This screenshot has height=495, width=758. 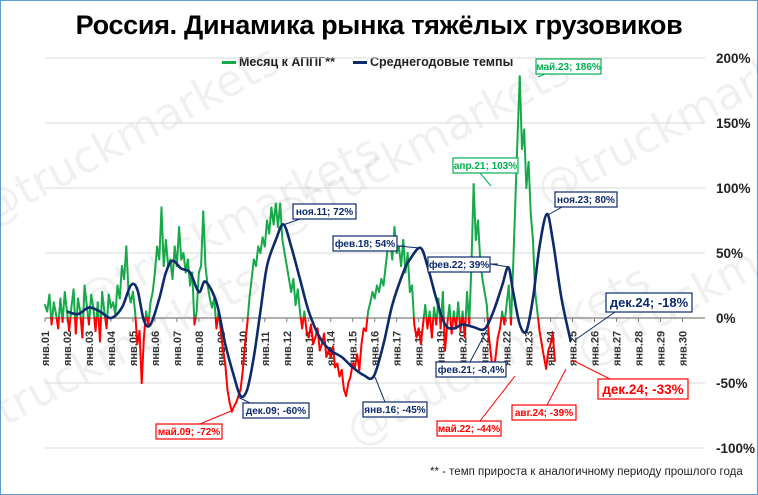 What do you see at coordinates (733, 58) in the screenshot?
I see `y-tick-label: 200%` at bounding box center [733, 58].